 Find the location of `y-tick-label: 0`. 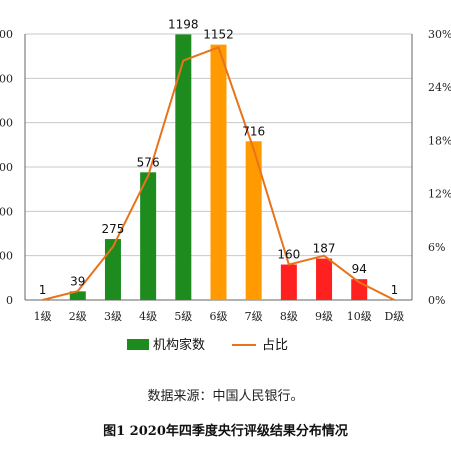

y-tick-label: 0 is located at coordinates (9, 300).